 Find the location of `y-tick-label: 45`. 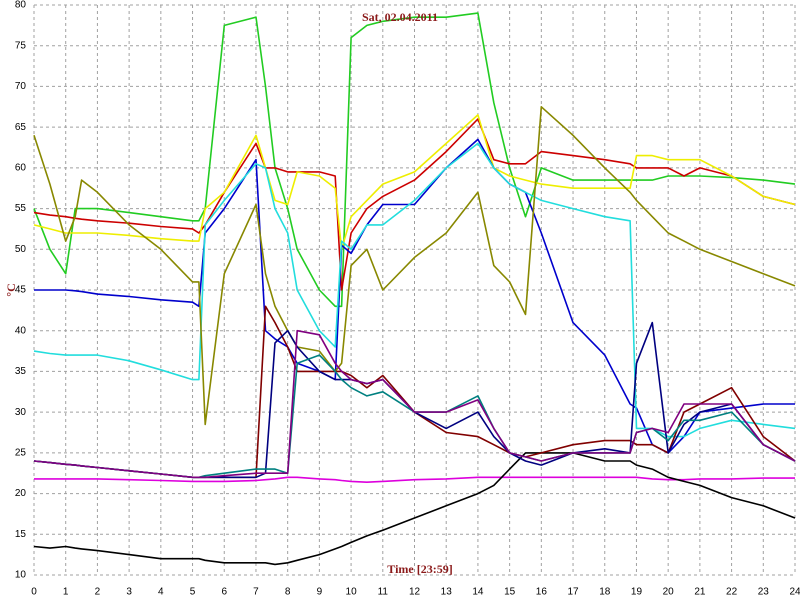

y-tick-label: 45 is located at coordinates (21, 290).